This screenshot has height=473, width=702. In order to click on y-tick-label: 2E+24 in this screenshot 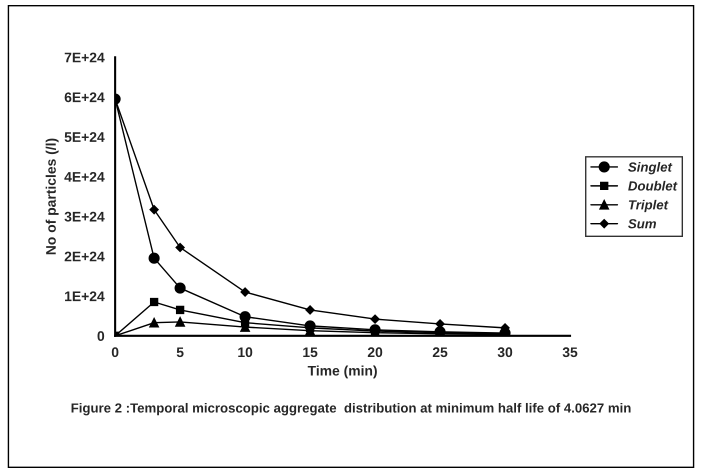, I will do `click(84, 257)`.